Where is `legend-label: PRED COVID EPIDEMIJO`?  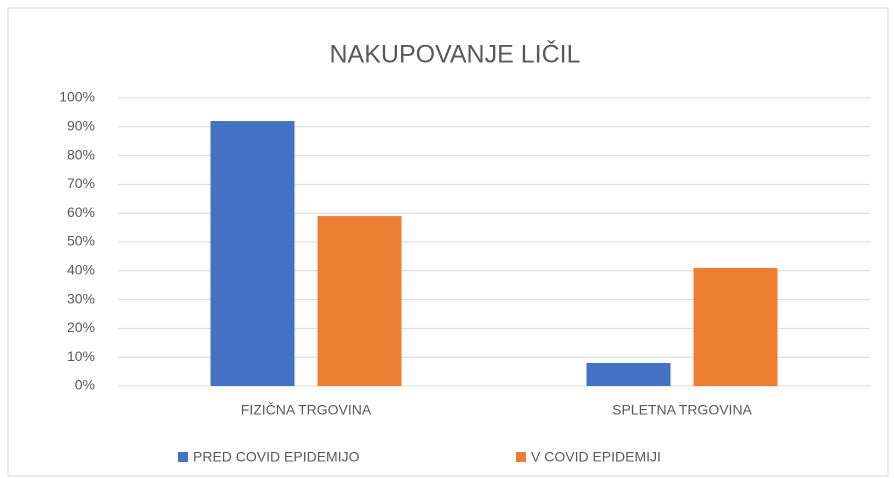
legend-label: PRED COVID EPIDEMIJO is located at coordinates (276, 457).